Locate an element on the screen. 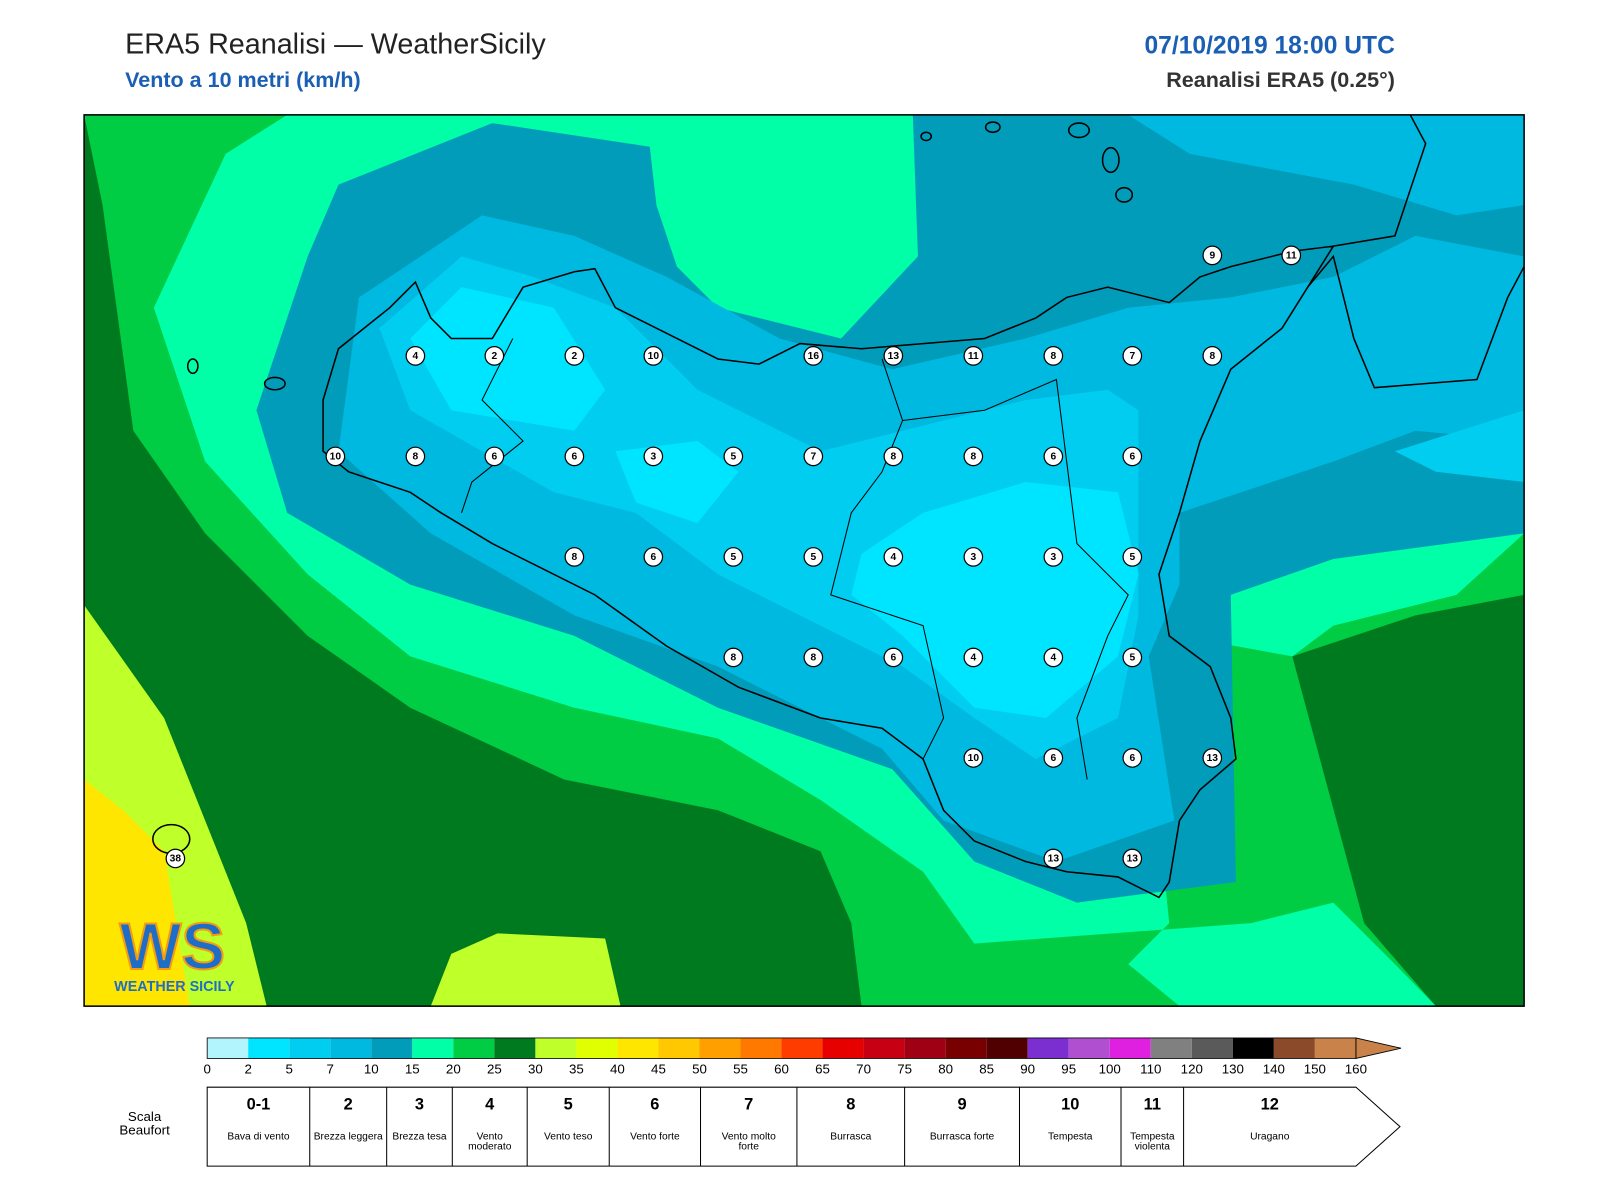 Image resolution: width=1600 pixels, height=1200 pixels. beaufort-force: 8 is located at coordinates (850, 1105).